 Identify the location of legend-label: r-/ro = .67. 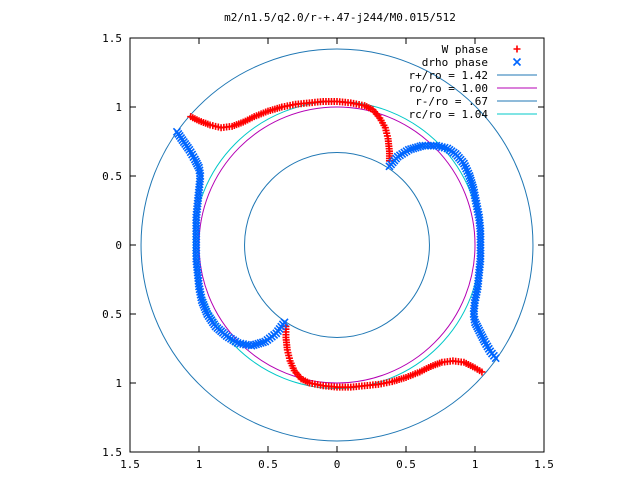
(451, 101).